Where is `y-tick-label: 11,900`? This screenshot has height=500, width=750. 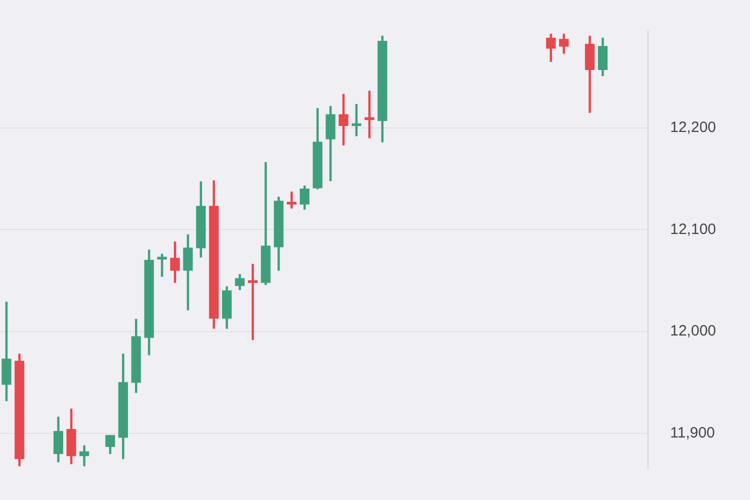 y-tick-label: 11,900 is located at coordinates (692, 433).